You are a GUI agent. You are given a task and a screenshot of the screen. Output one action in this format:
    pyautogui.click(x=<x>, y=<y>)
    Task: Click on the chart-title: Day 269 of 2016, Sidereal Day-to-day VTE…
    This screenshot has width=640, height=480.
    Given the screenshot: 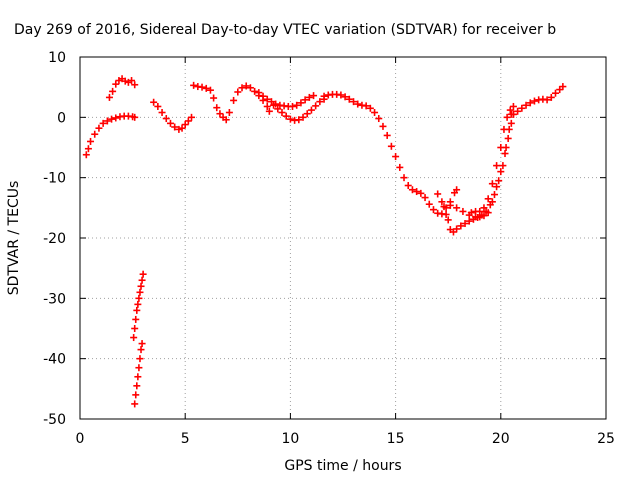 What is the action you would take?
    pyautogui.click(x=285, y=30)
    